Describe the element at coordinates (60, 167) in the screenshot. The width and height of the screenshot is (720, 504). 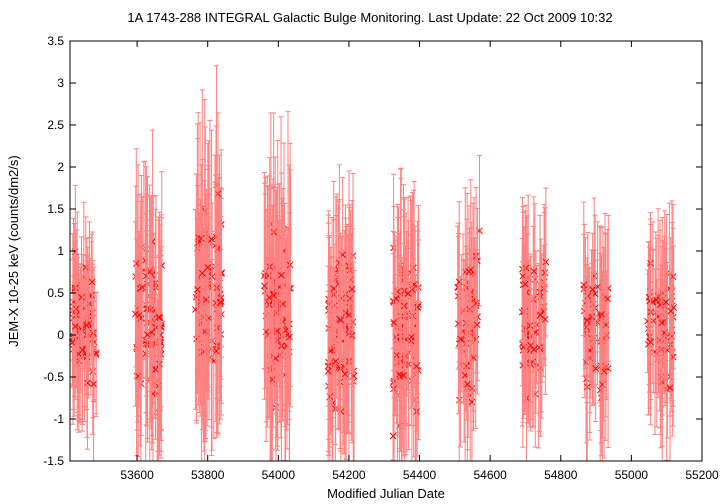
I see `y-tick-label: 2` at that location.